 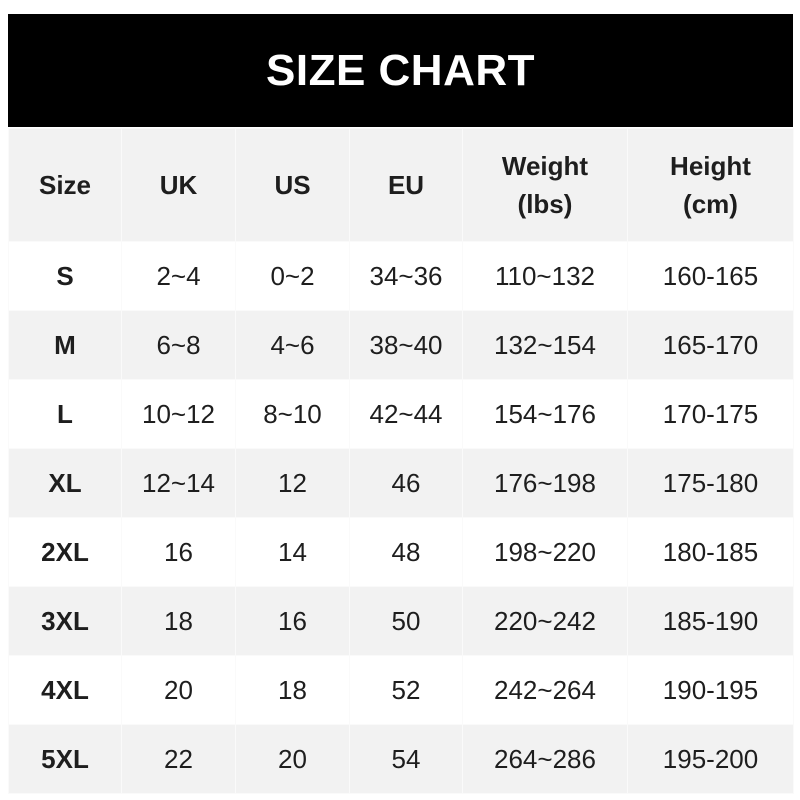 What do you see at coordinates (545, 185) in the screenshot?
I see `header-weight: Weight (lbs)` at bounding box center [545, 185].